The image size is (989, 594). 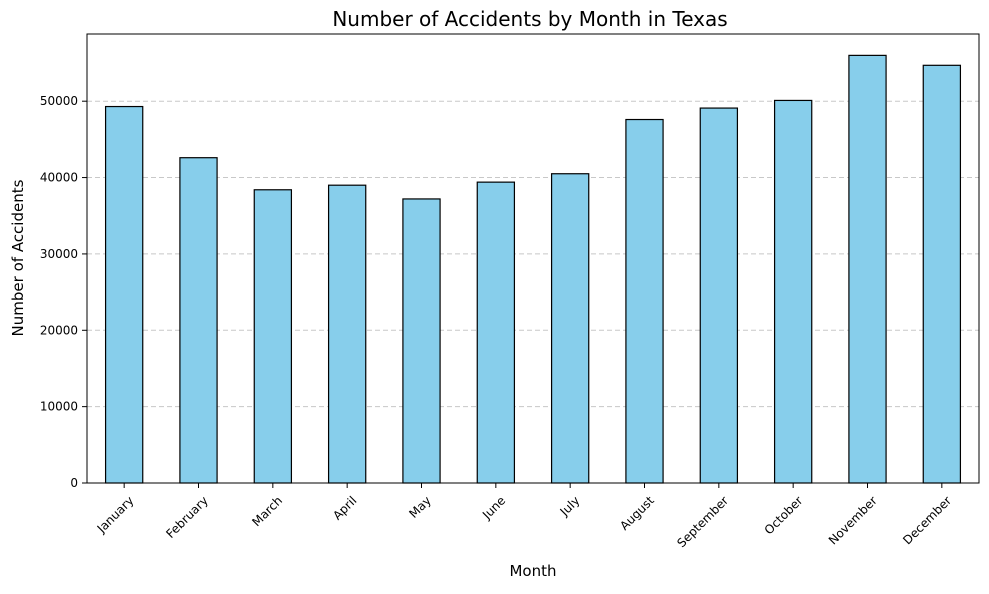 I want to click on y-tick-label: 50000, so click(x=59, y=101).